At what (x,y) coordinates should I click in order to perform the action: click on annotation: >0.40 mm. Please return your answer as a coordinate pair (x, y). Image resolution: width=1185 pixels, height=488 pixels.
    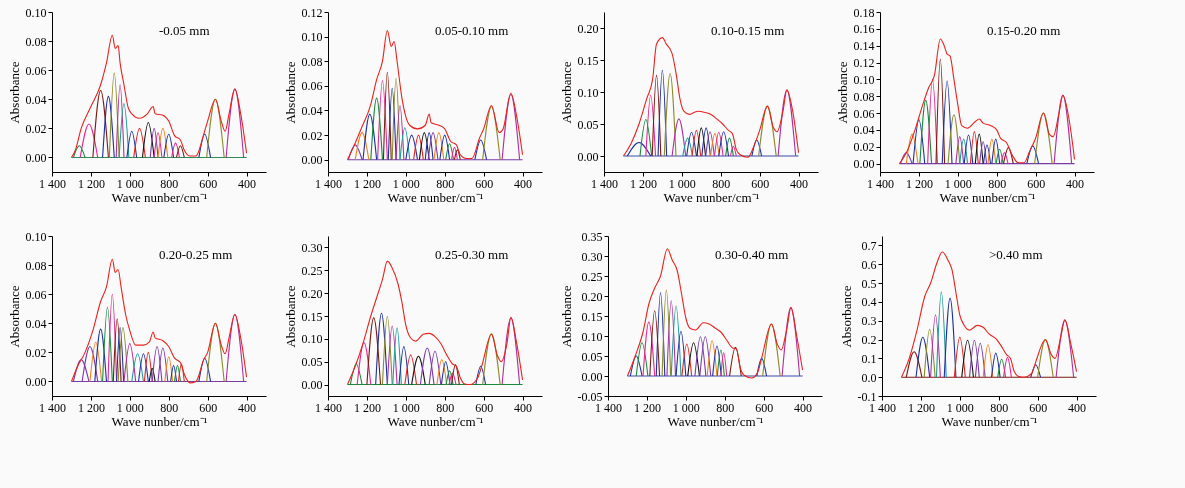
    Looking at the image, I should click on (1016, 255).